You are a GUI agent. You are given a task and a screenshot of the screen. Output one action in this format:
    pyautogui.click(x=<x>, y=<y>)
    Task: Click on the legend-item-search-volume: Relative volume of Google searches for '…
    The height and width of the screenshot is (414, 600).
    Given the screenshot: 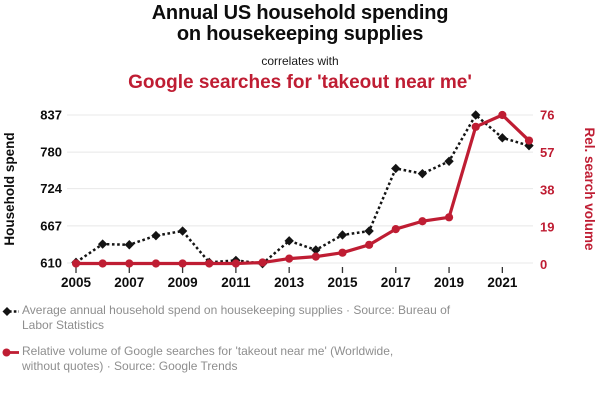 What is the action you would take?
    pyautogui.click(x=242, y=358)
    